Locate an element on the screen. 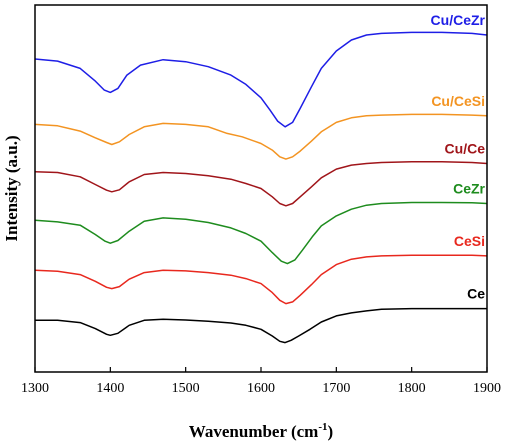  x-tick-label: 1600 is located at coordinates (261, 388).